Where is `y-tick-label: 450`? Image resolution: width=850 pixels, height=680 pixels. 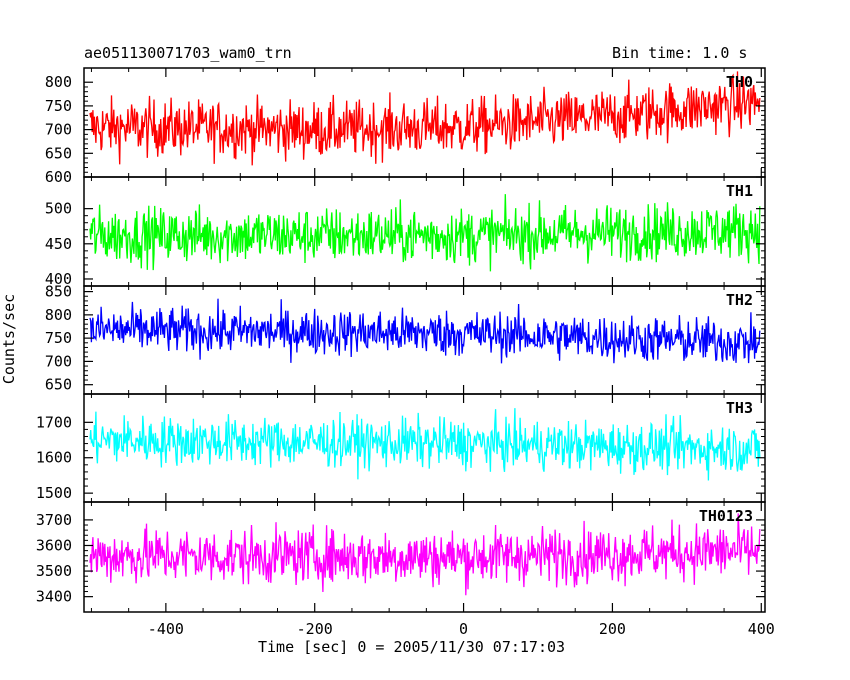
y-tick-label: 450 is located at coordinates (58, 244).